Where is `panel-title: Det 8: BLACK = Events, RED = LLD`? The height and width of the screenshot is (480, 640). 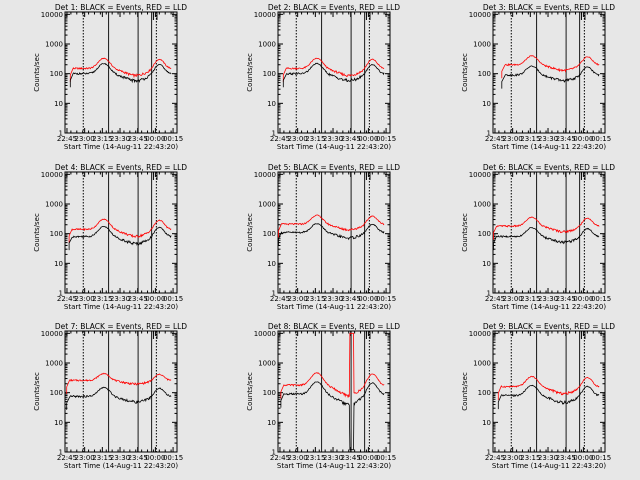
panel-title: Det 8: BLACK = Events, RED = LLD is located at coordinates (334, 326).